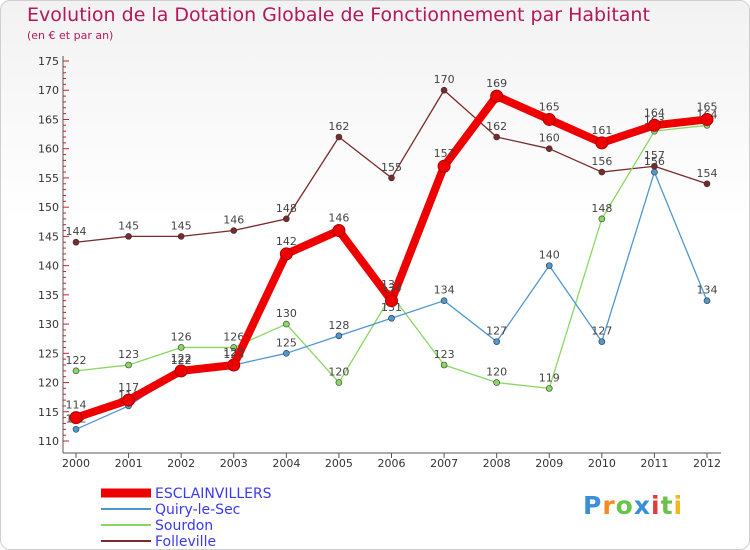 The image size is (750, 550). What do you see at coordinates (48, 149) in the screenshot?
I see `y-tick-label: 160` at bounding box center [48, 149].